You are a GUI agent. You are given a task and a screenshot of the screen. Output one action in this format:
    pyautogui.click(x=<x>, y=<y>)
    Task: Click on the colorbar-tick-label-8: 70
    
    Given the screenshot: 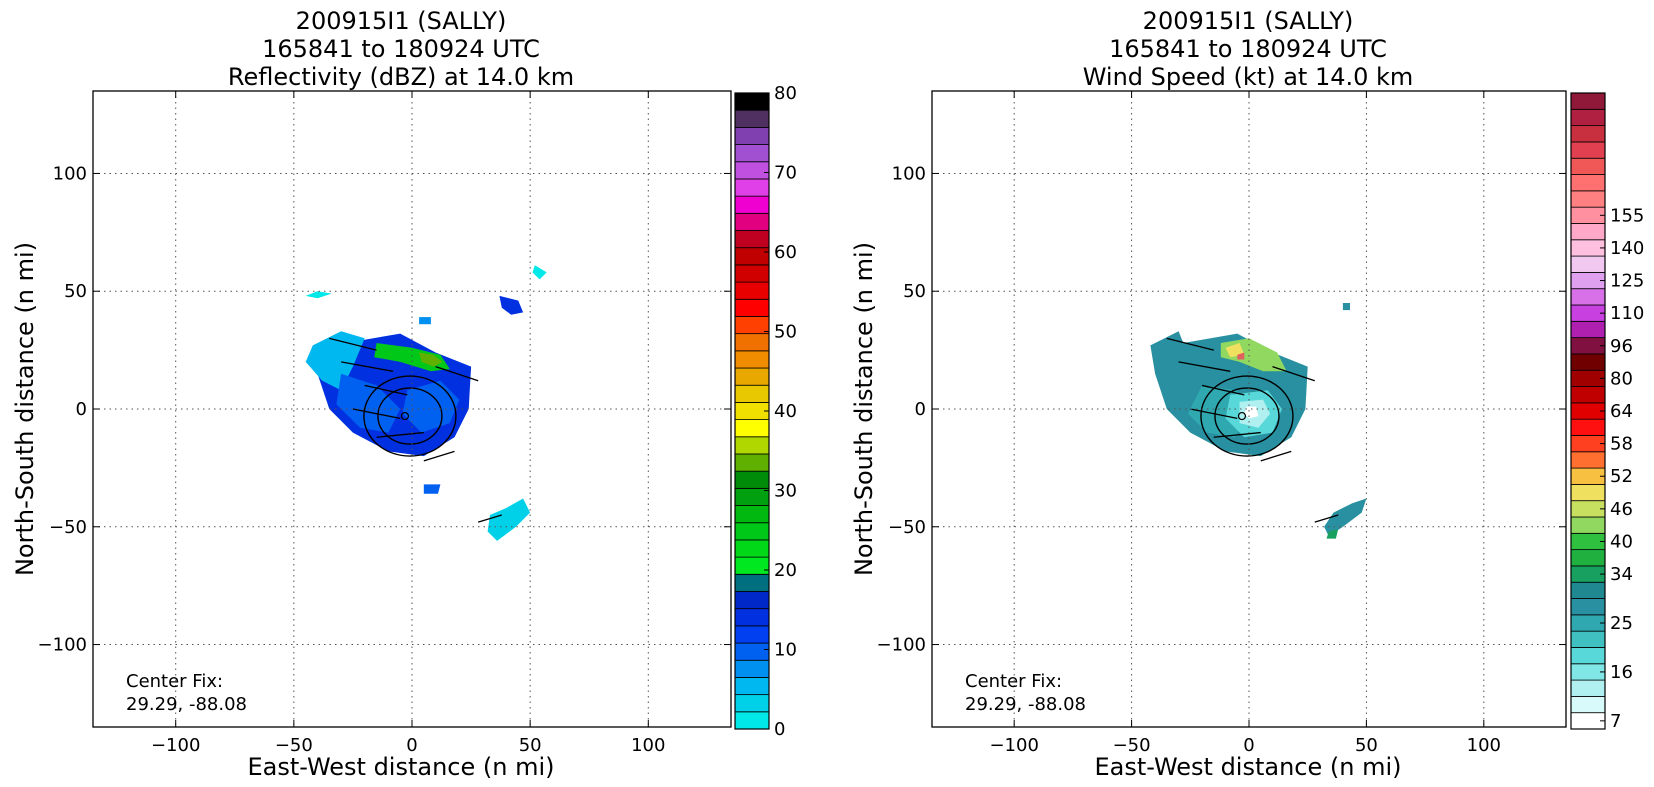 What is the action you would take?
    pyautogui.click(x=785, y=173)
    